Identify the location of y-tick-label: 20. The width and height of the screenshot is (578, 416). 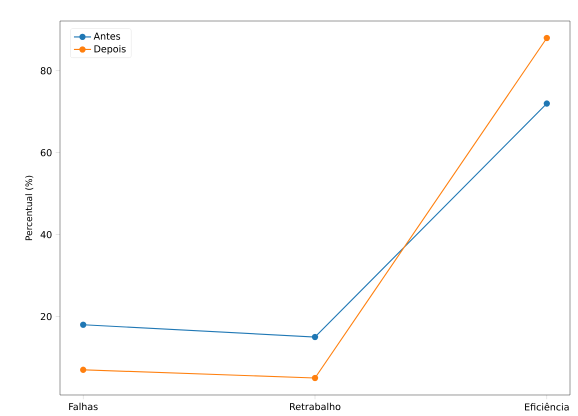
(46, 316).